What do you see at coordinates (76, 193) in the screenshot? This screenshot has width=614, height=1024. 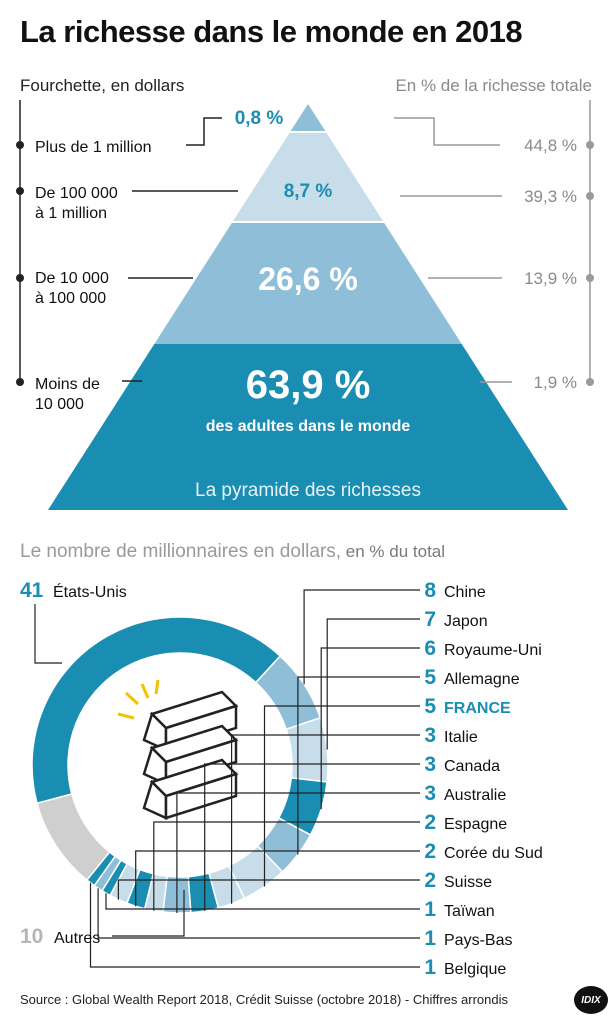 I see `range-label: De 100 000` at bounding box center [76, 193].